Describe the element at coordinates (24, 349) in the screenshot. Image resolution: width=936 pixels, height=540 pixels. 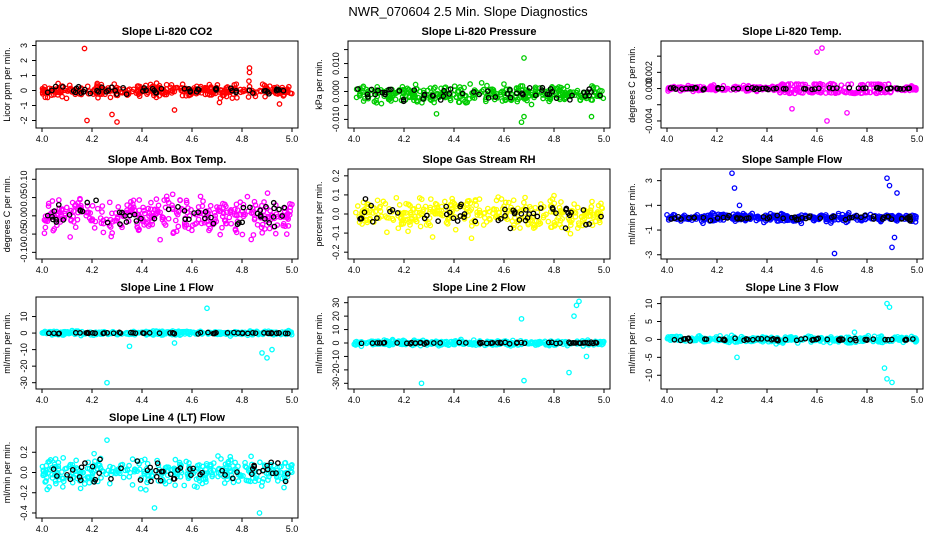
I see `y-tick-label: -10` at that location.